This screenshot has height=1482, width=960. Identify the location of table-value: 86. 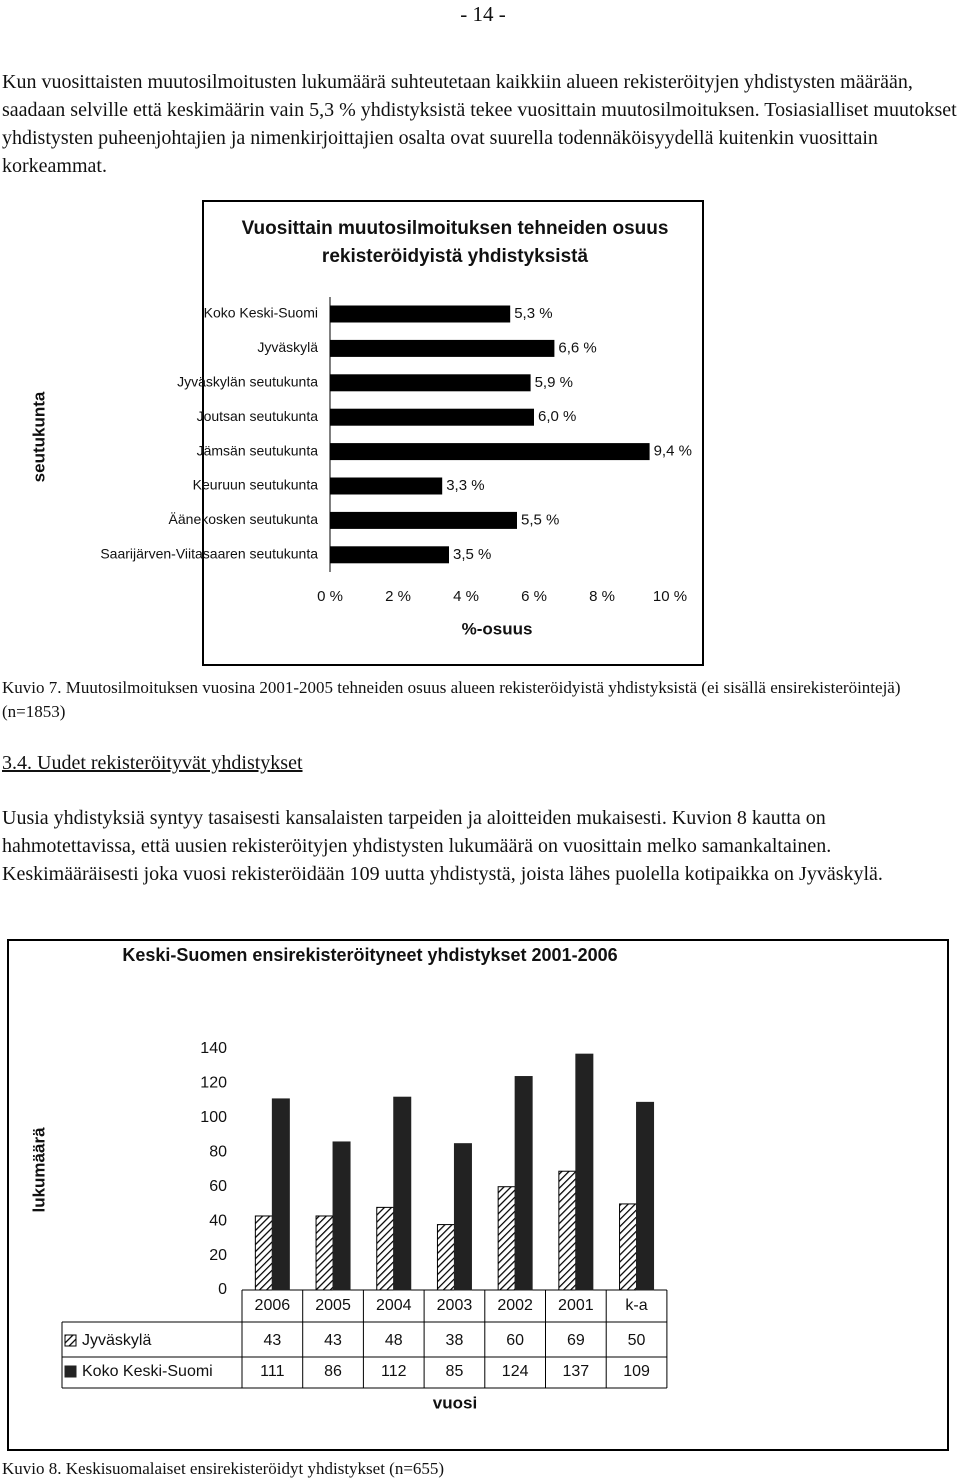
(333, 1371).